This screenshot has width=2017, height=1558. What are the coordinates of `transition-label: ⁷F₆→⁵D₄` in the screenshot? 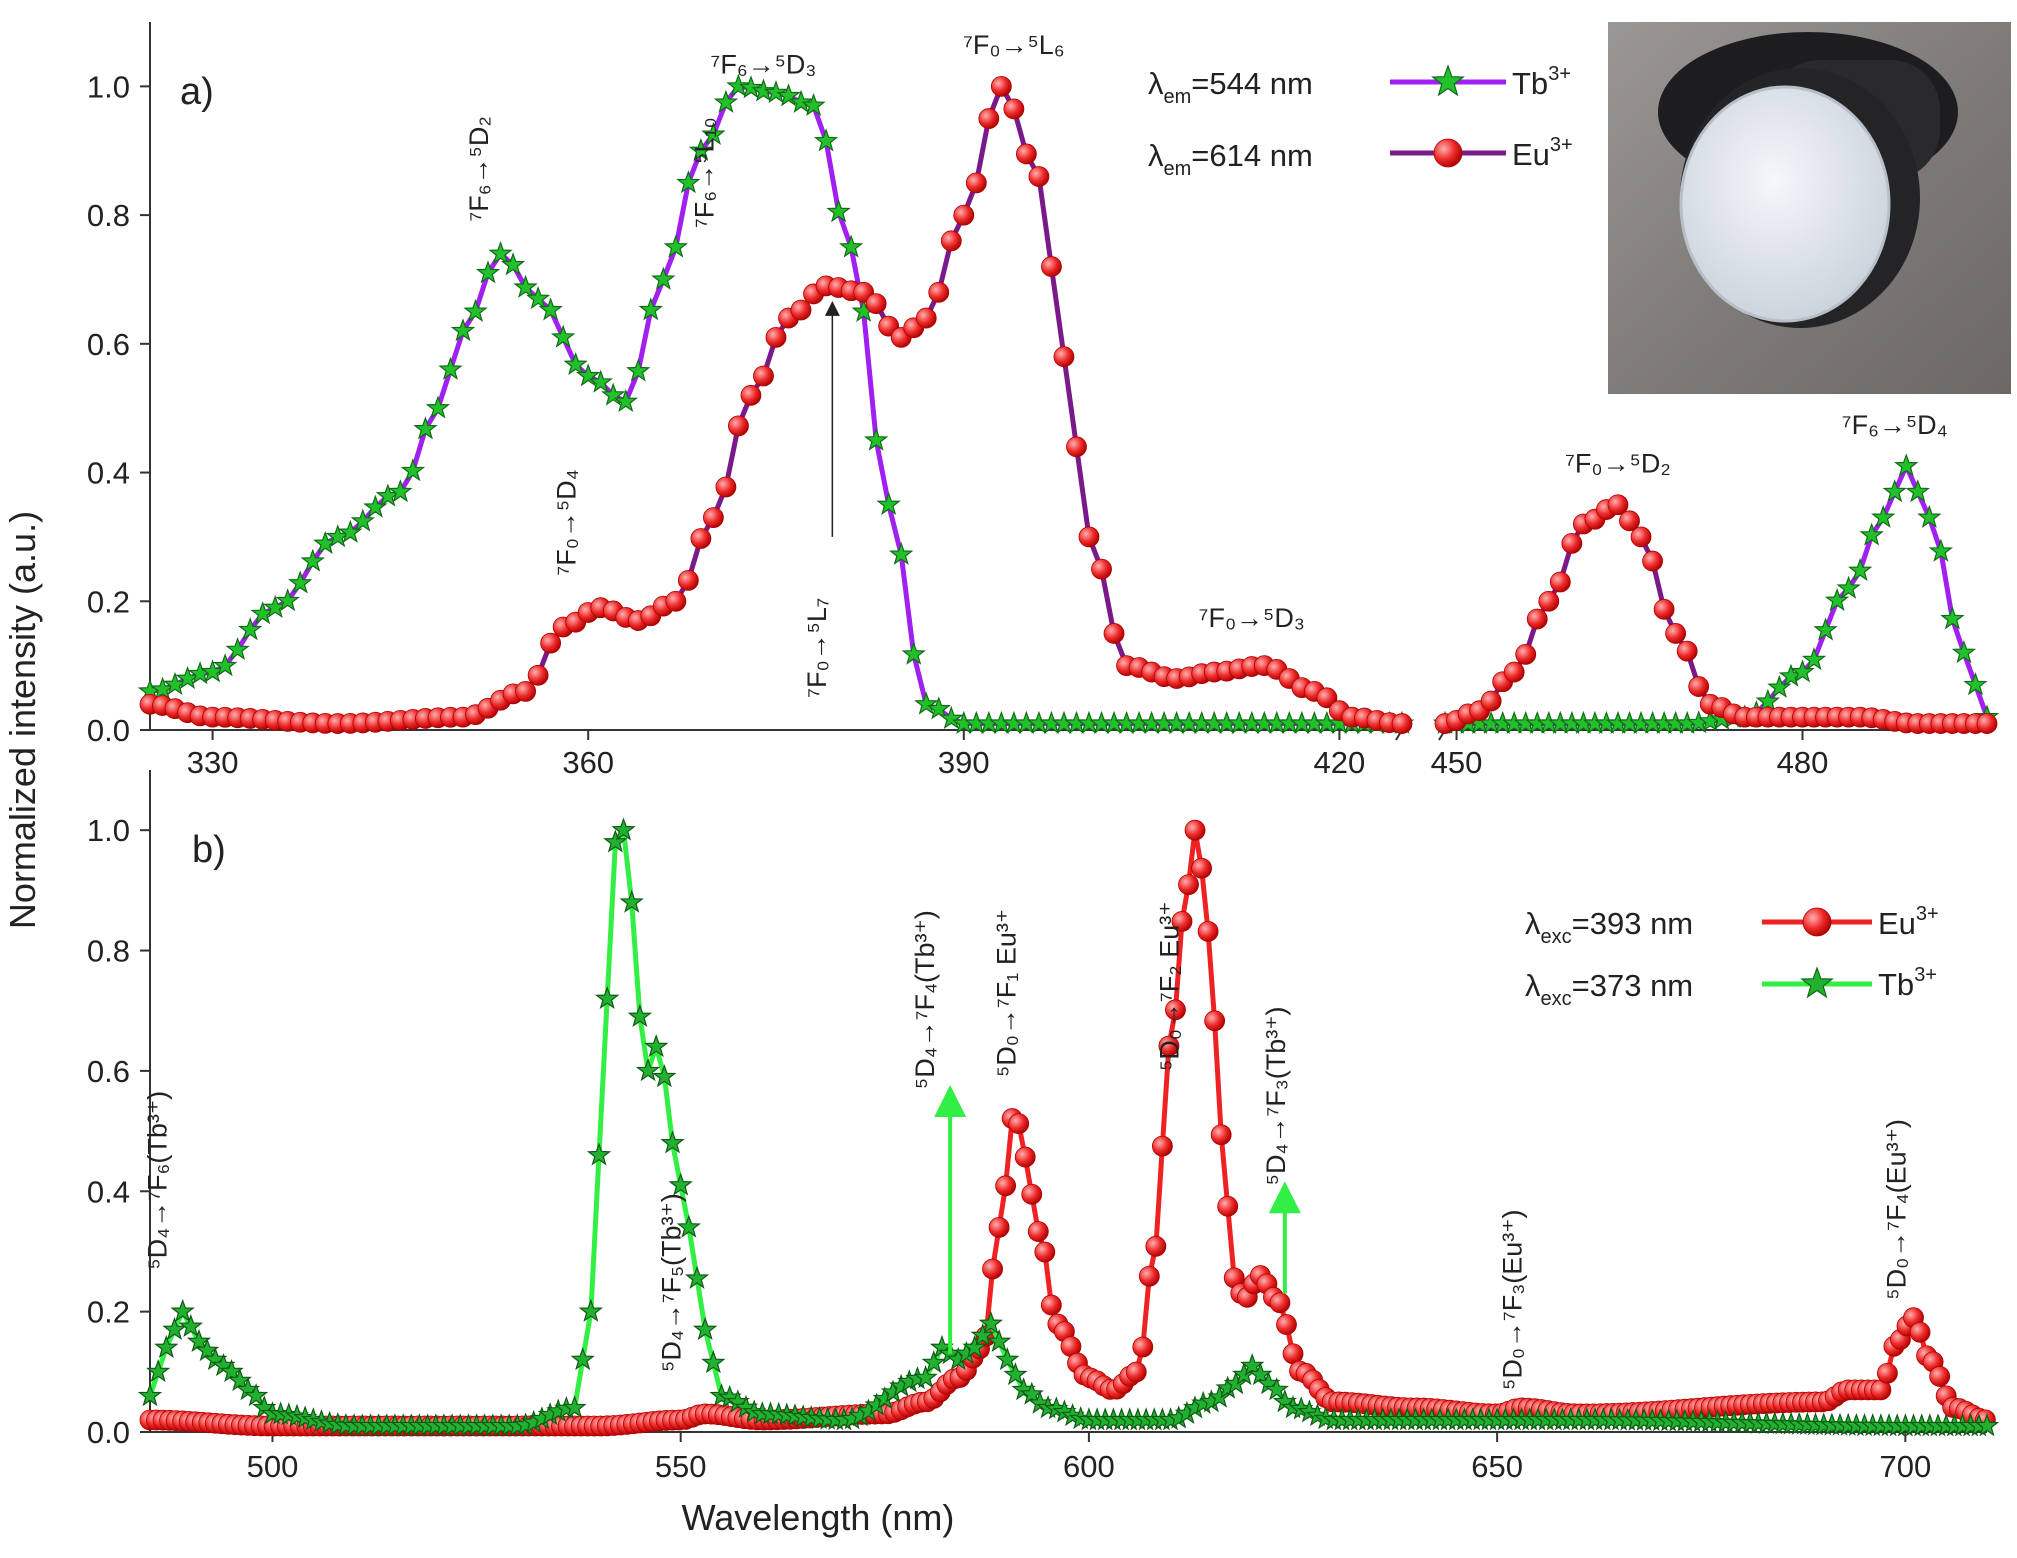 It's located at (1895, 425).